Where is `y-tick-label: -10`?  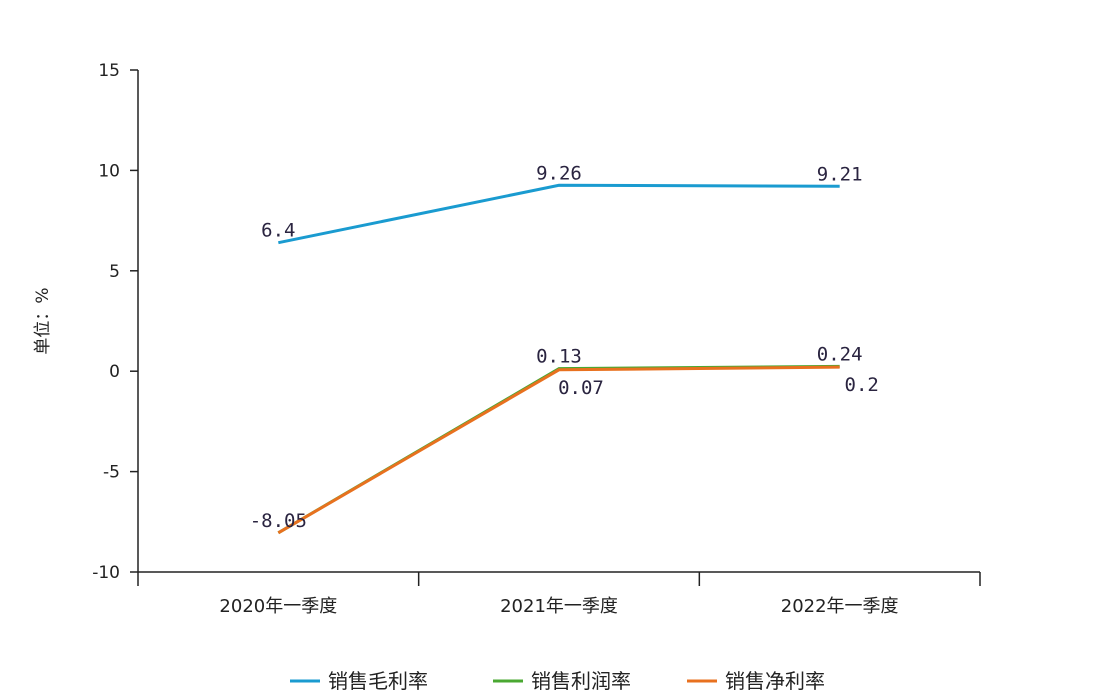
y-tick-label: -10 is located at coordinates (106, 573).